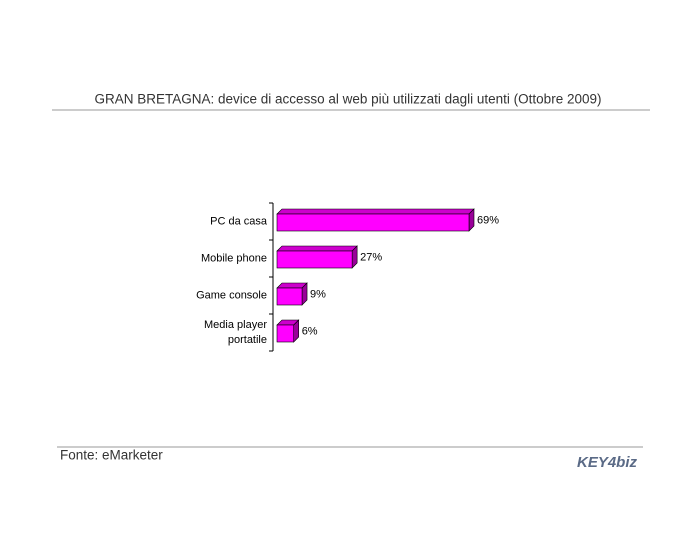 The image size is (700, 550). What do you see at coordinates (488, 220) in the screenshot?
I see `value-label: 69%` at bounding box center [488, 220].